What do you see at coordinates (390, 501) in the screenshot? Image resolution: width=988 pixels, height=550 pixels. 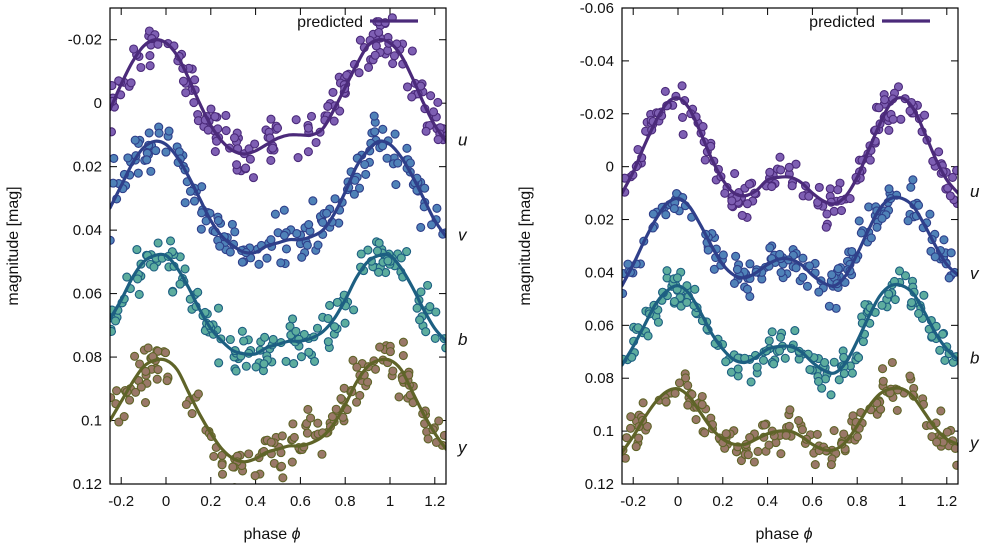 I see `x-tick-label: 1` at bounding box center [390, 501].